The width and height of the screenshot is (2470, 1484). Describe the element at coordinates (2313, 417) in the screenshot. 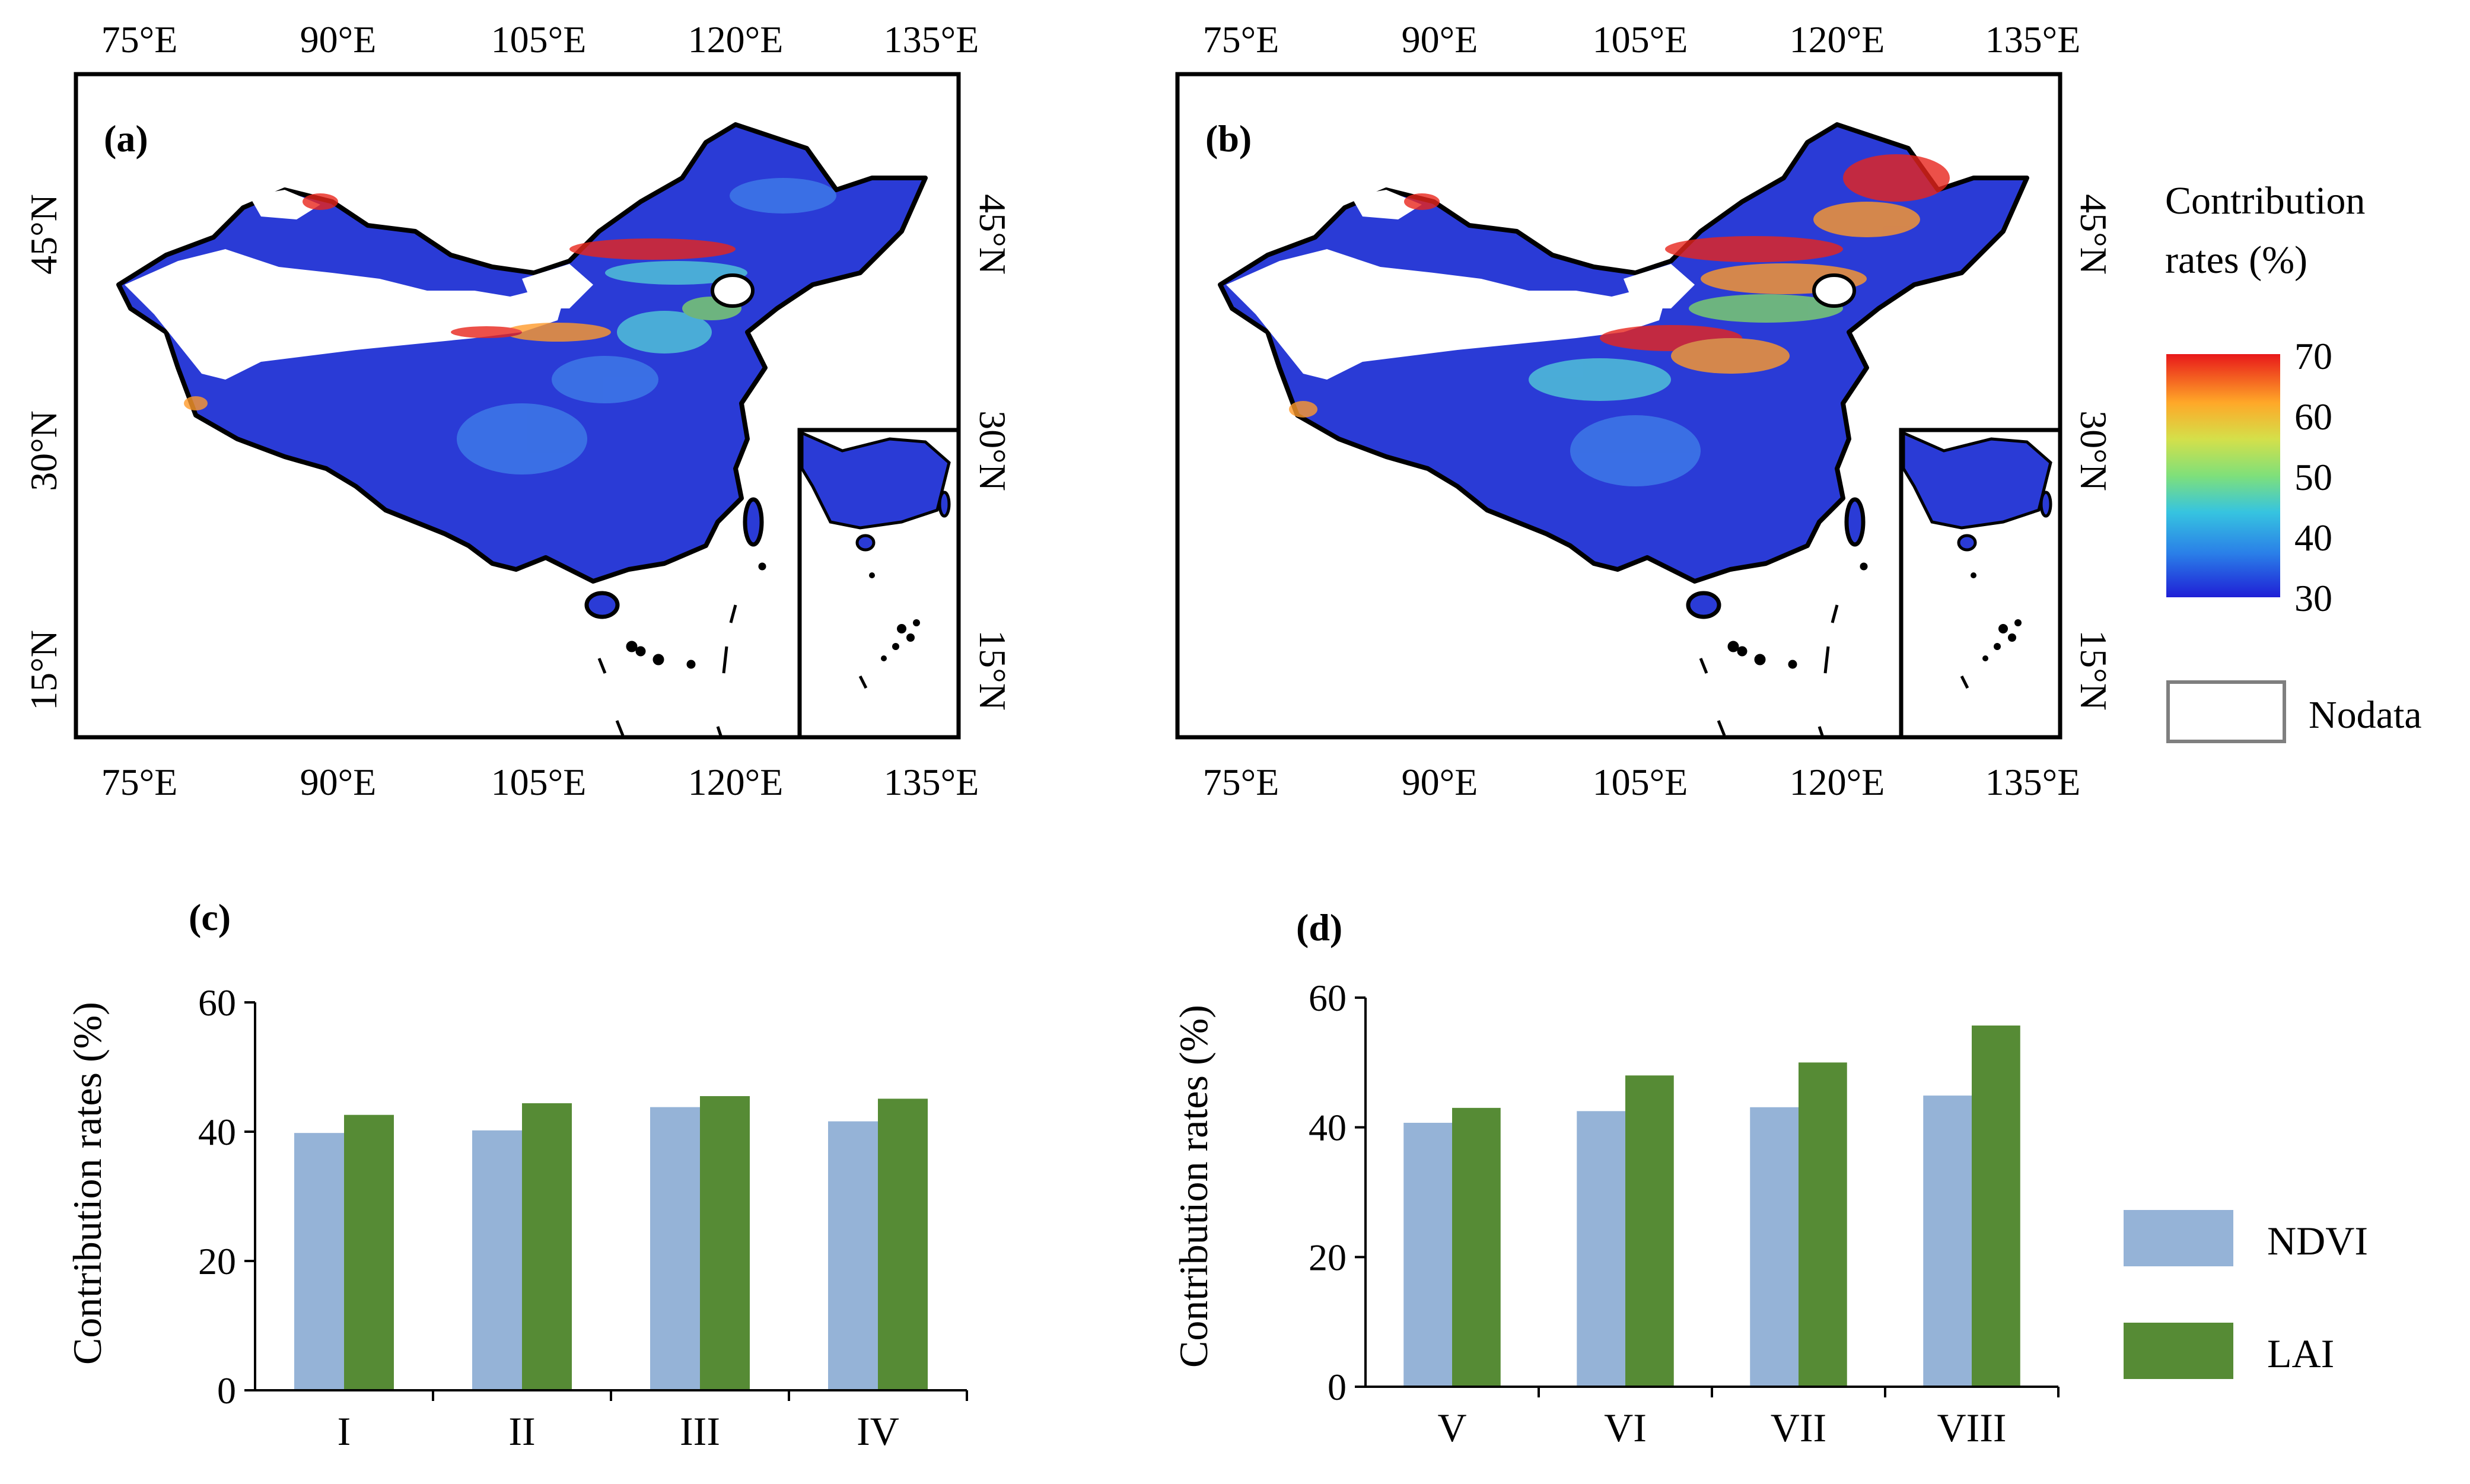

I see `colorbar-tick: 60` at that location.